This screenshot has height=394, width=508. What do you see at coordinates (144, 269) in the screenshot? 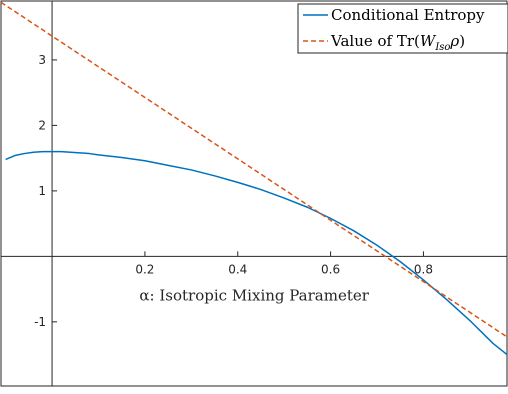
I see `x-tick-label: 0.2` at bounding box center [144, 269].